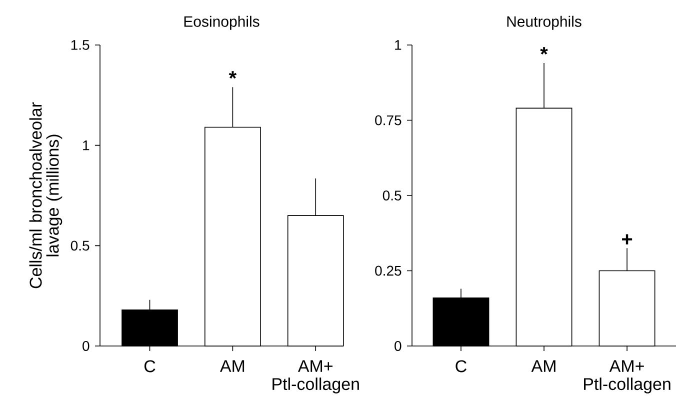 The image size is (688, 410). Describe the element at coordinates (45, 195) in the screenshot. I see `y-axis-title: Cells/ml bronchoalveolar lavage (millions)` at that location.